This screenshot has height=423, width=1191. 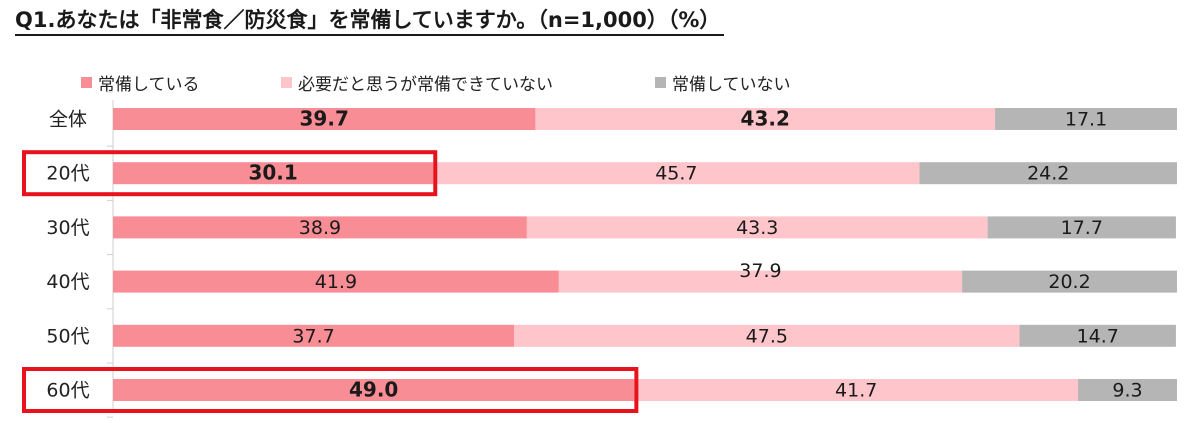 What do you see at coordinates (86, 82) in the screenshot?
I see `legend-swatch-stocked` at bounding box center [86, 82].